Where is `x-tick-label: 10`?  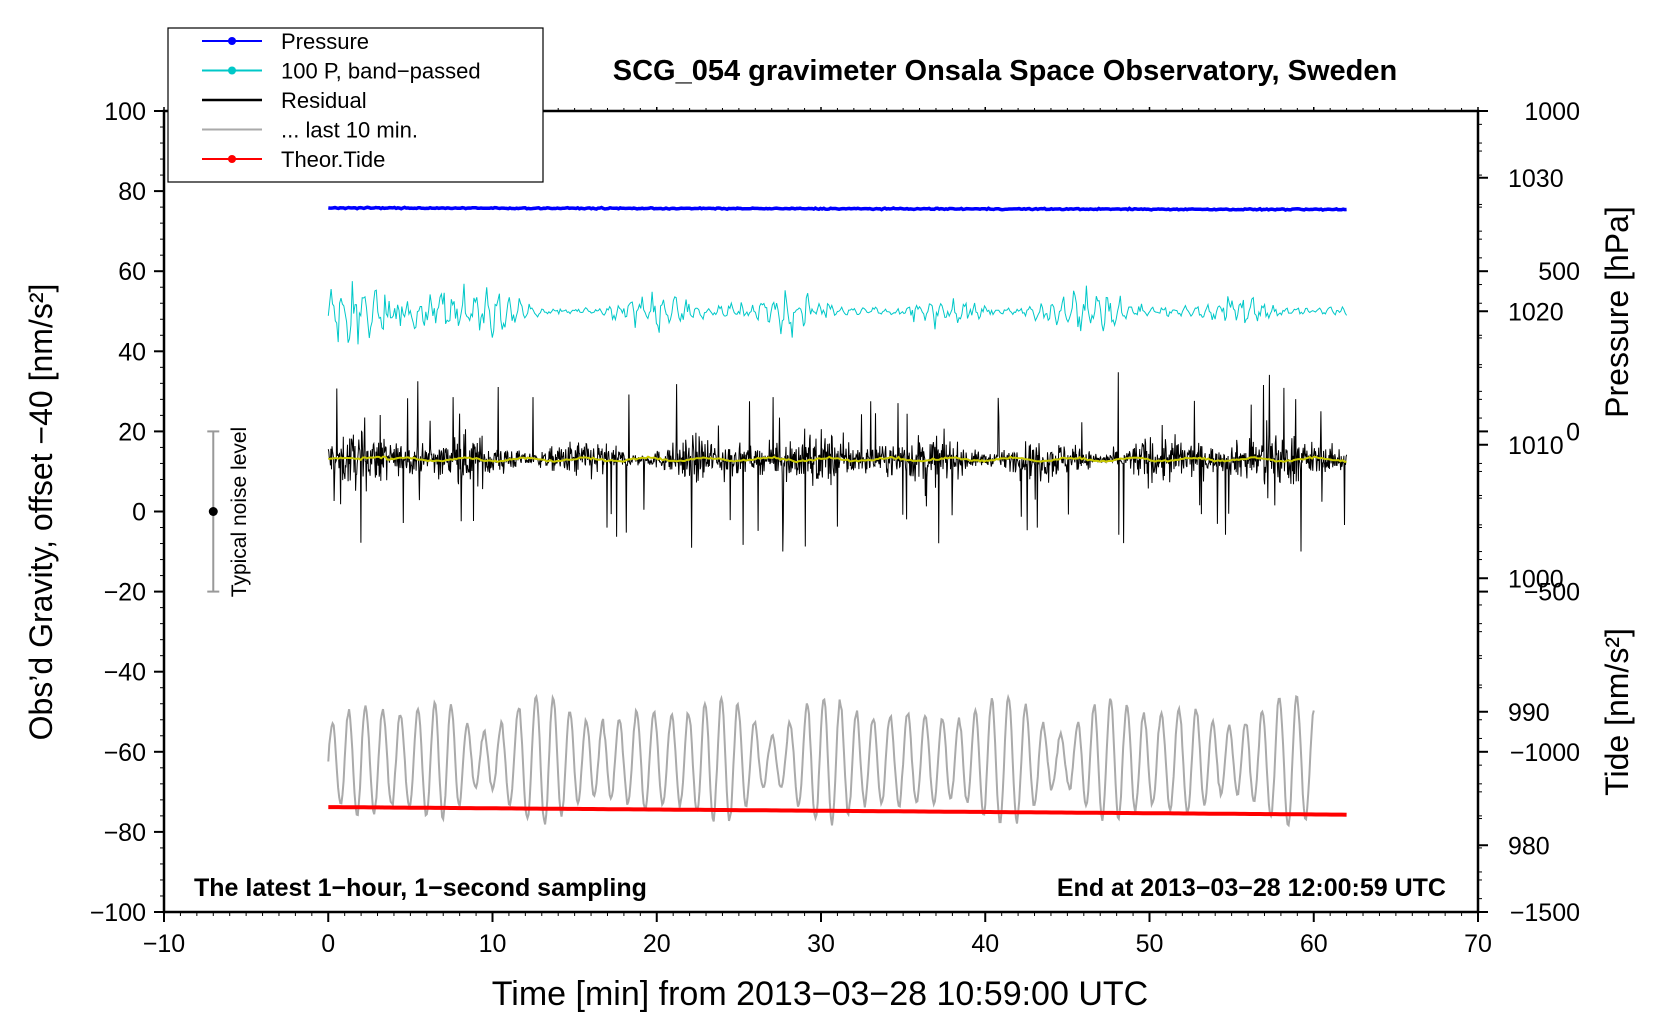 x-tick-label: 10 is located at coordinates (493, 944).